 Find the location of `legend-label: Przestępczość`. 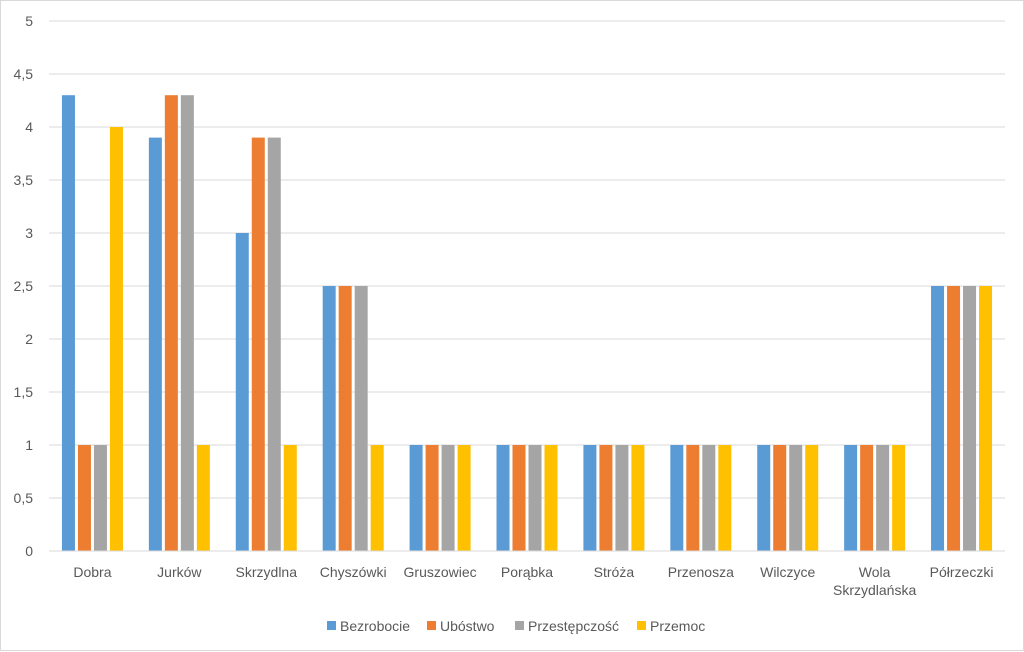

legend-label: Przestępczość is located at coordinates (573, 626).